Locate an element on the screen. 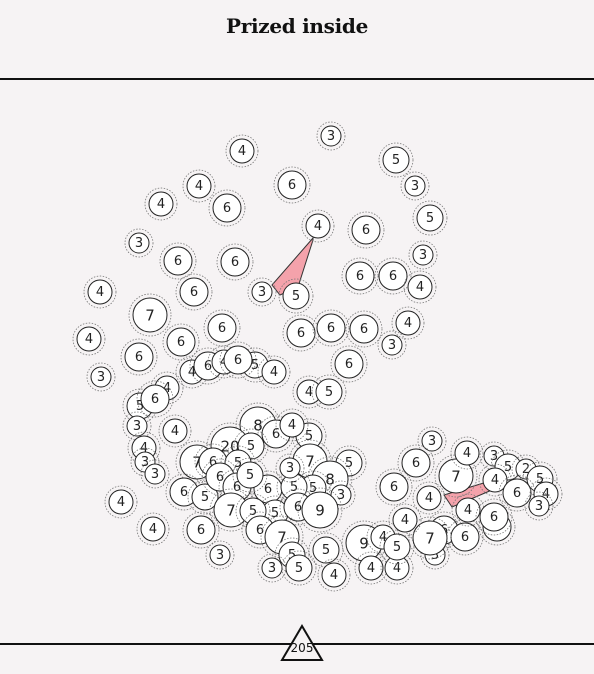 This screenshot has width=594, height=674. triangle-icon is located at coordinates (302, 642).